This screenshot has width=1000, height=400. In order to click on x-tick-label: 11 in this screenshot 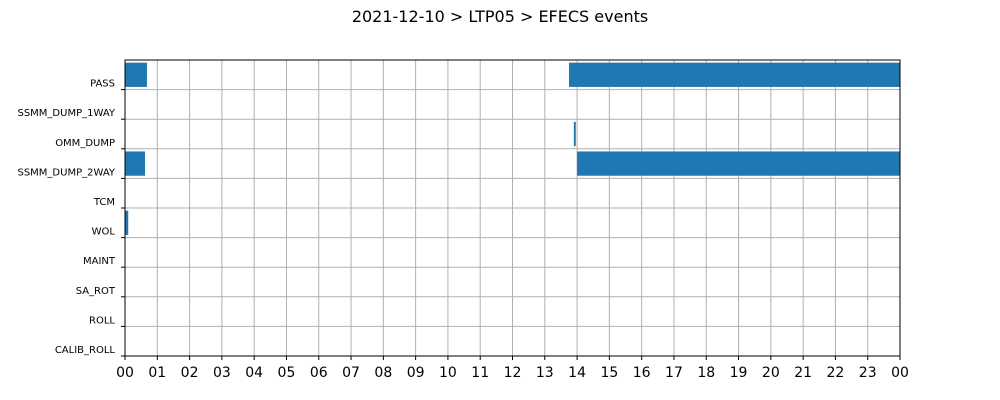, I will do `click(480, 373)`.